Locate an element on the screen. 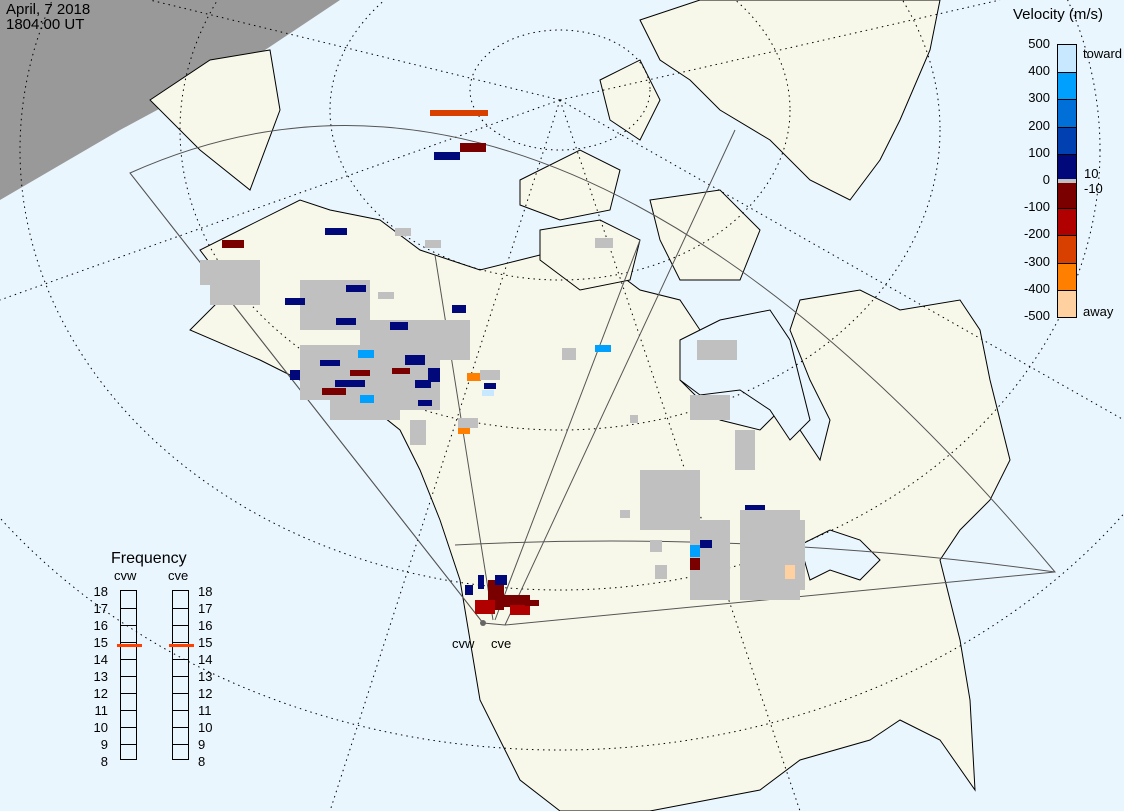  radar-site-marker is located at coordinates (483, 623).